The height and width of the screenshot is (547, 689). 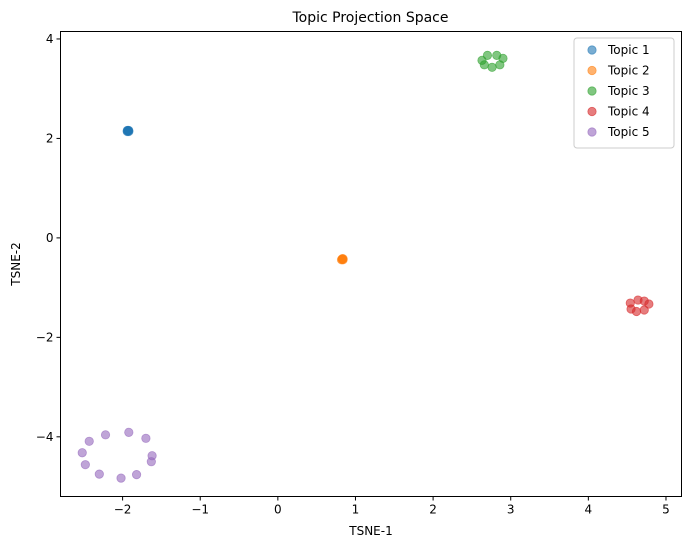 What do you see at coordinates (628, 50) in the screenshot?
I see `legend-label: Topic 1` at bounding box center [628, 50].